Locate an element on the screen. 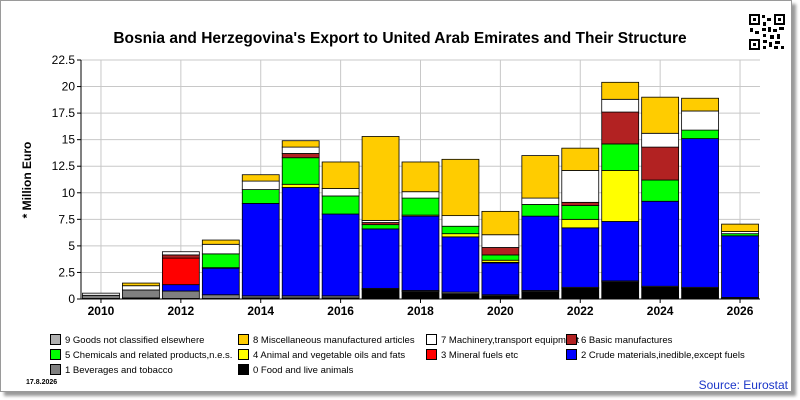 Image resolution: width=800 pixels, height=400 pixels. date-stamp: 17.8.2026 is located at coordinates (42, 382).